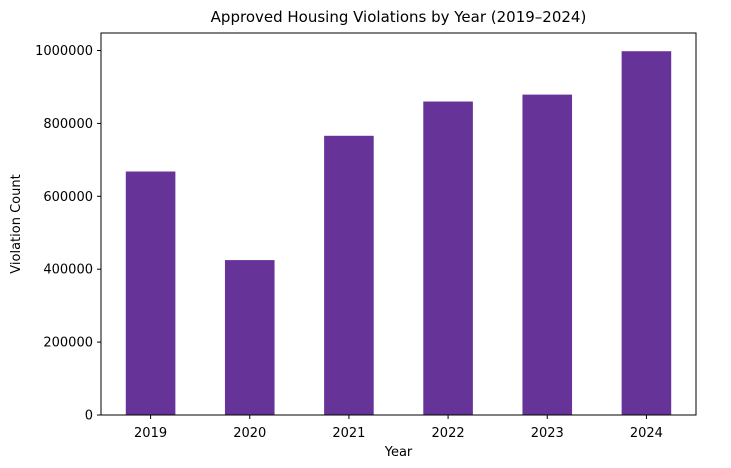 This screenshot has width=731, height=468. Describe the element at coordinates (16, 223) in the screenshot. I see `y-axis-label: Violation Count` at that location.